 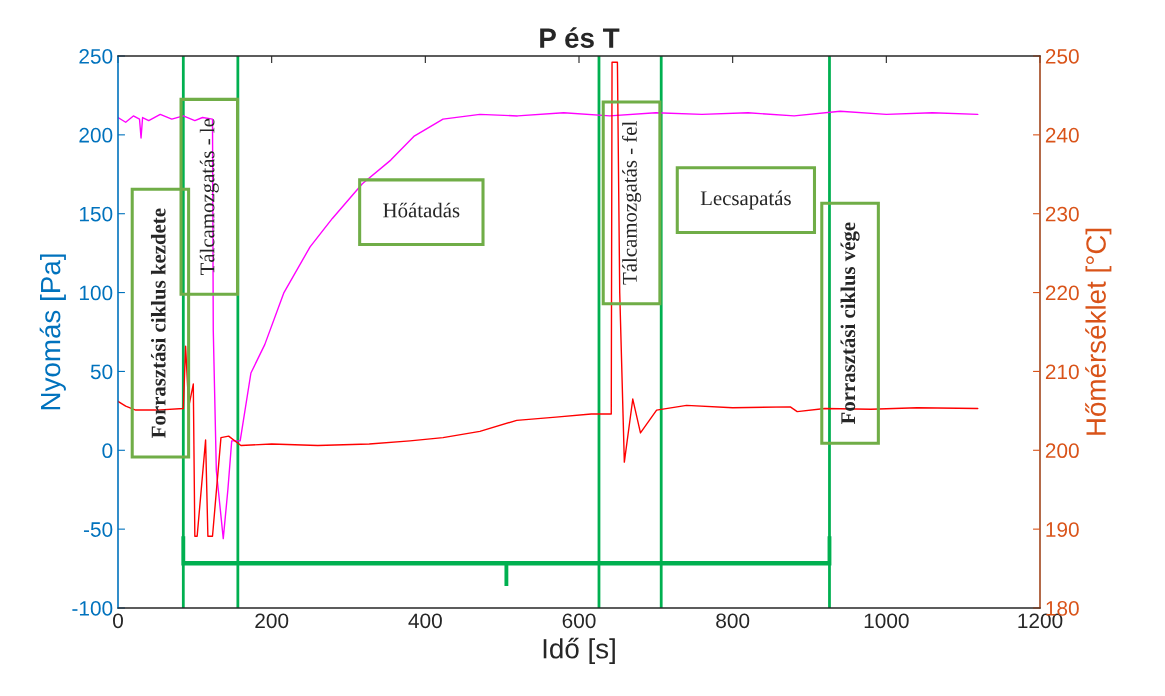 I want to click on y2-axis-title: Hőmérséklet [°C], so click(x=1098, y=331).